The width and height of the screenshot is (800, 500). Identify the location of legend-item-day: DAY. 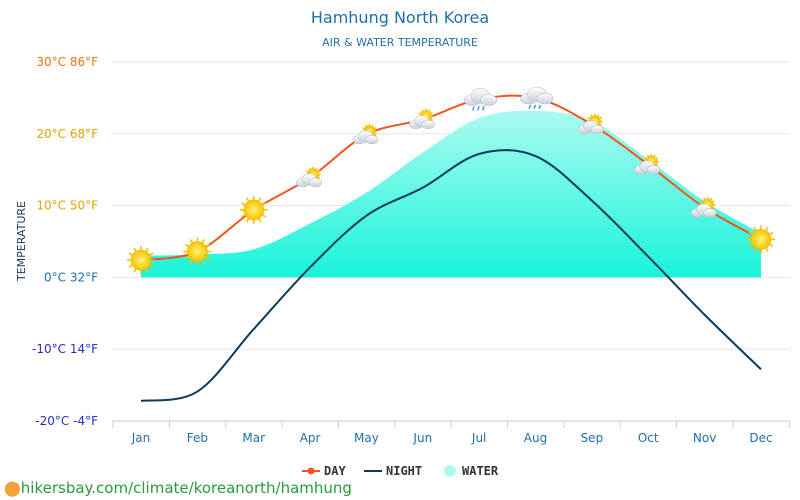
(324, 471).